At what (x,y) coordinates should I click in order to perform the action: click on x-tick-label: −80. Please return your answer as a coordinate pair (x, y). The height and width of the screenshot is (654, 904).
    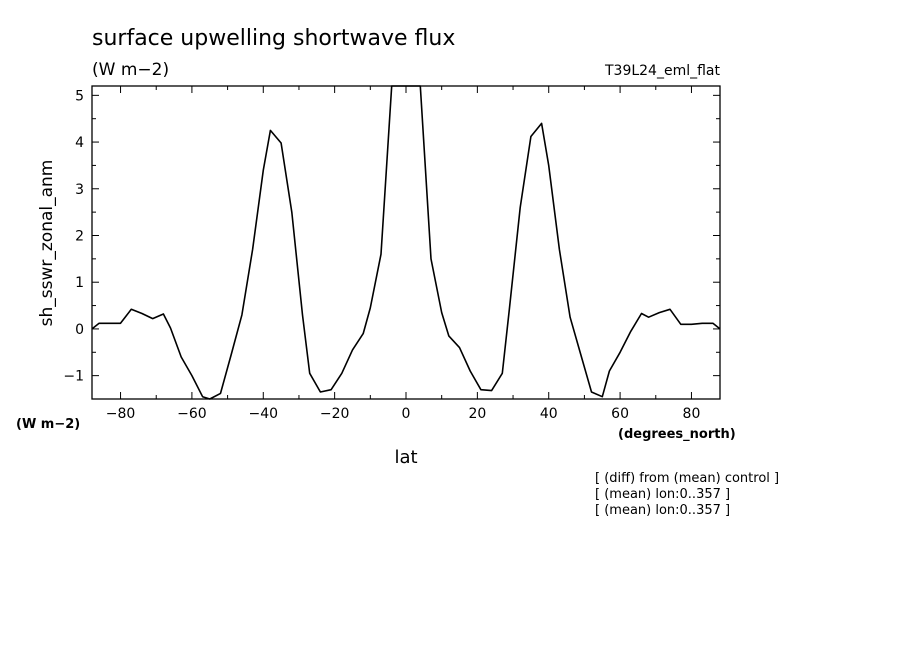
    Looking at the image, I should click on (121, 414).